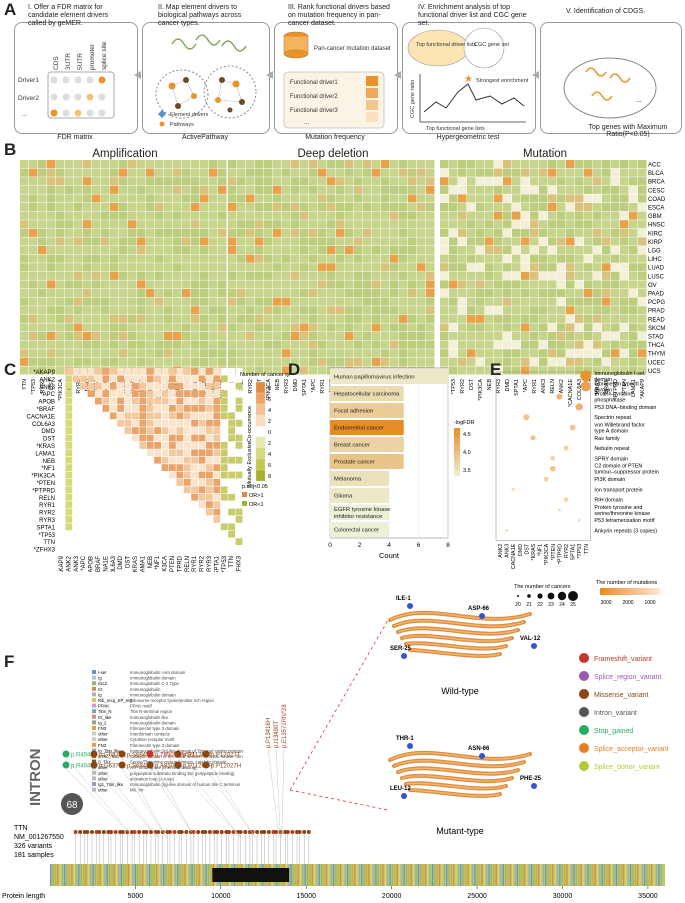 The width and height of the screenshot is (685, 903). What do you see at coordinates (521, 550) in the screenshot?
I see `domain-gene-label: DMD` at bounding box center [521, 550].